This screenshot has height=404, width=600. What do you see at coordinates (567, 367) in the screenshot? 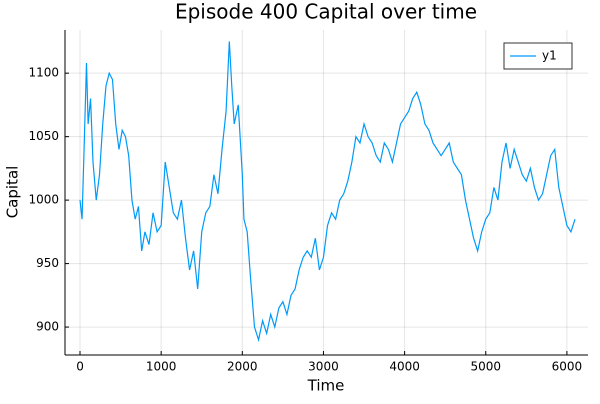
I see `x-tick-label: 6000` at bounding box center [567, 367].